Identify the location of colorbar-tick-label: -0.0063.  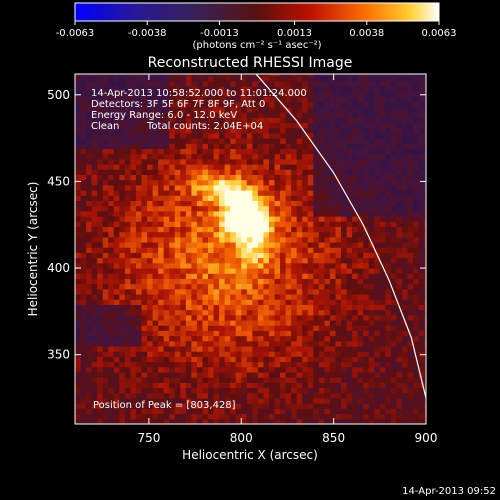
(75, 33).